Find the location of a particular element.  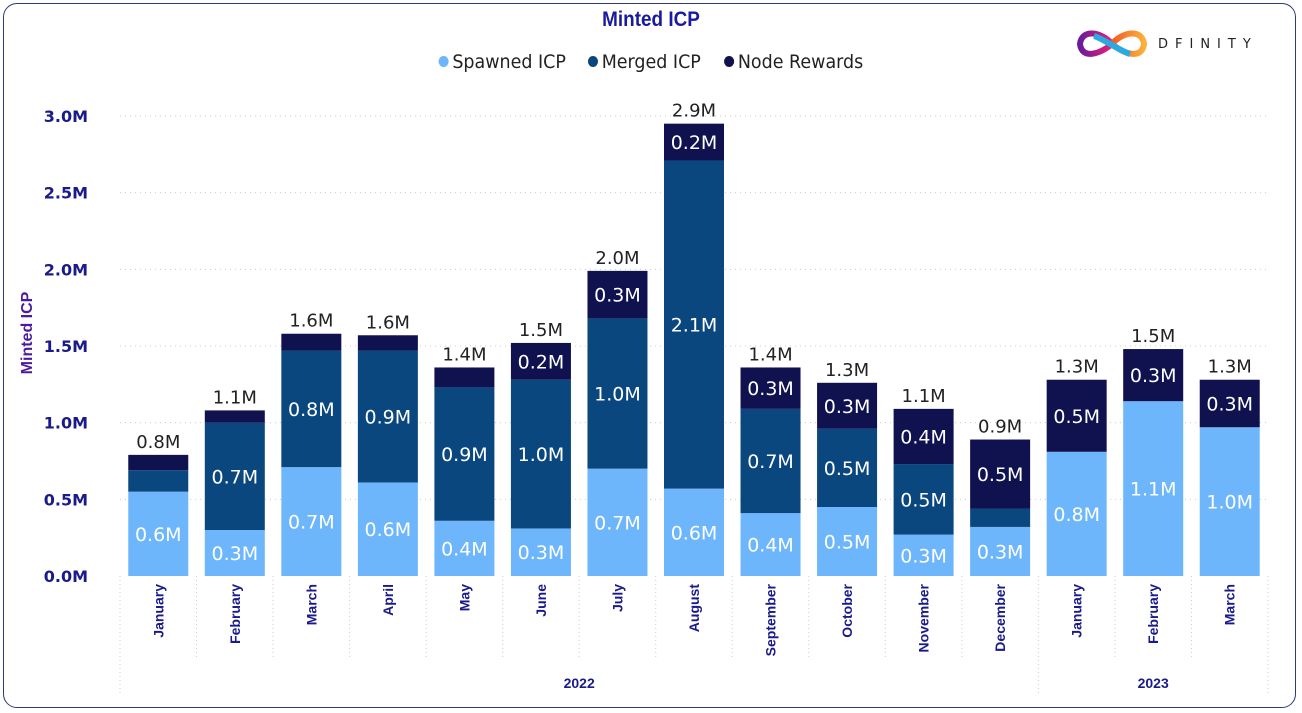

total-label: 2.9M is located at coordinates (694, 111).